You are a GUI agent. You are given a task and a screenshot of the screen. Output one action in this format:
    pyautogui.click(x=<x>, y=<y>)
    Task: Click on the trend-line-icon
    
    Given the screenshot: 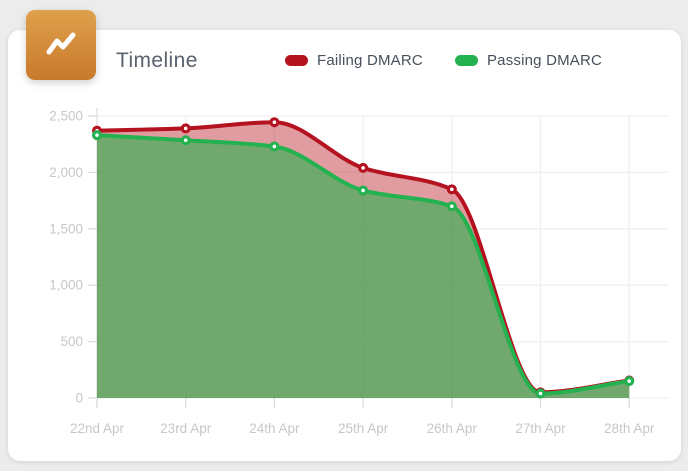 What is the action you would take?
    pyautogui.click(x=61, y=43)
    